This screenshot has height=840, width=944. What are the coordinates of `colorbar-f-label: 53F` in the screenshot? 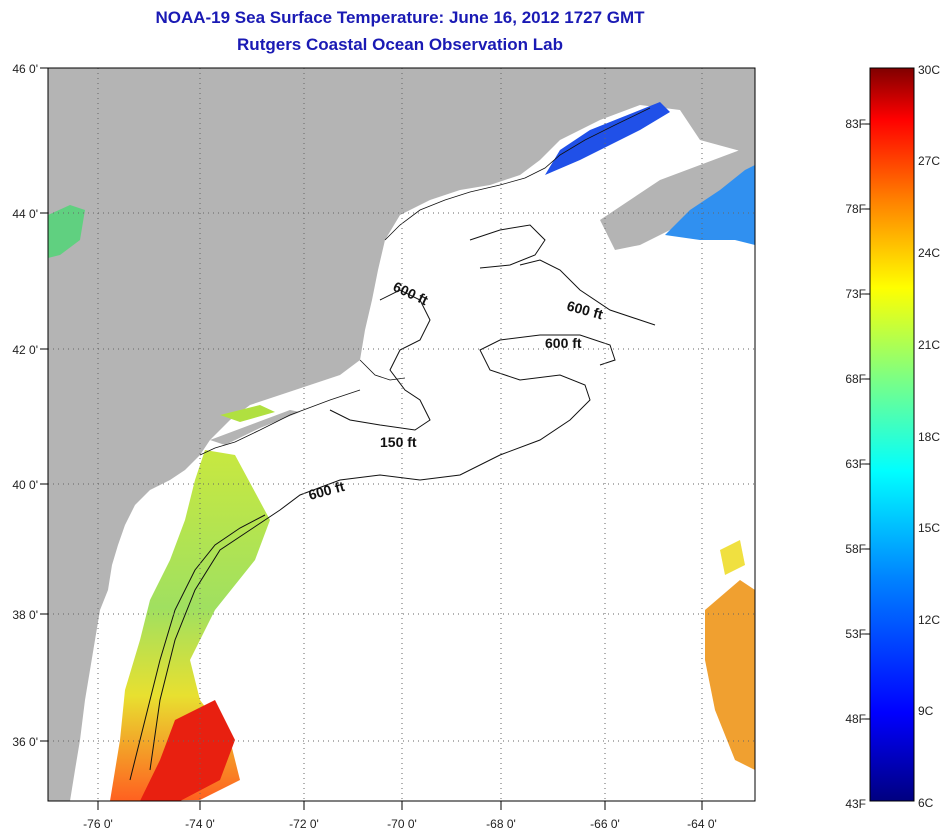 It's located at (855, 634).